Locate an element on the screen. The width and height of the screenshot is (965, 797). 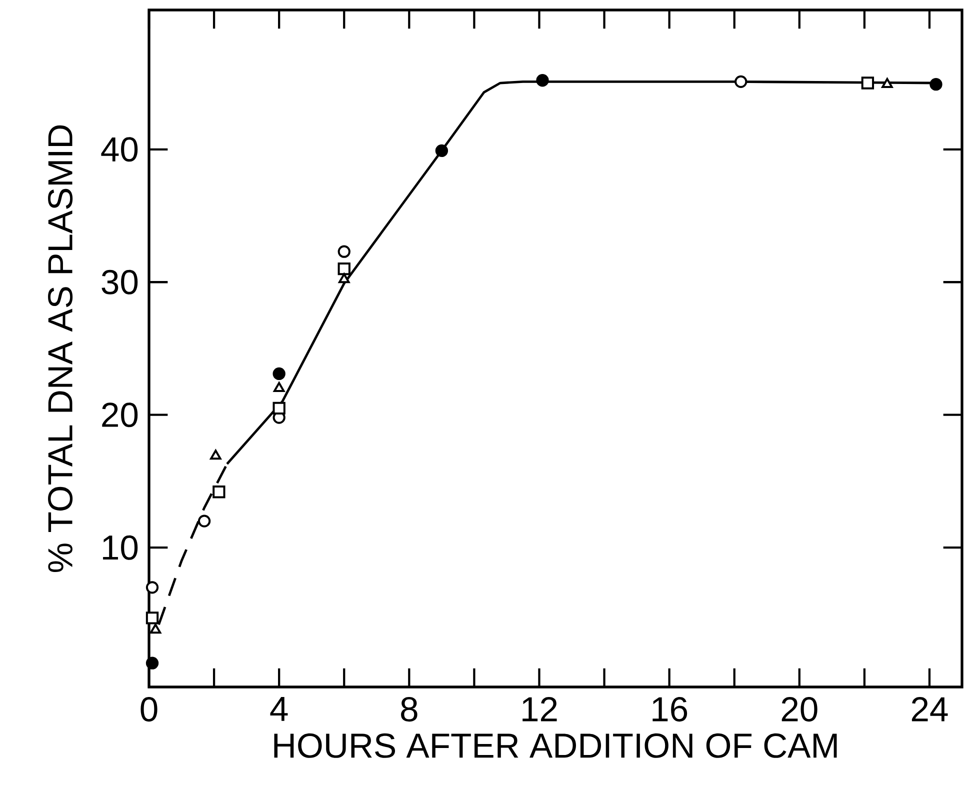
y-tick-label: 20 is located at coordinates (120, 415).